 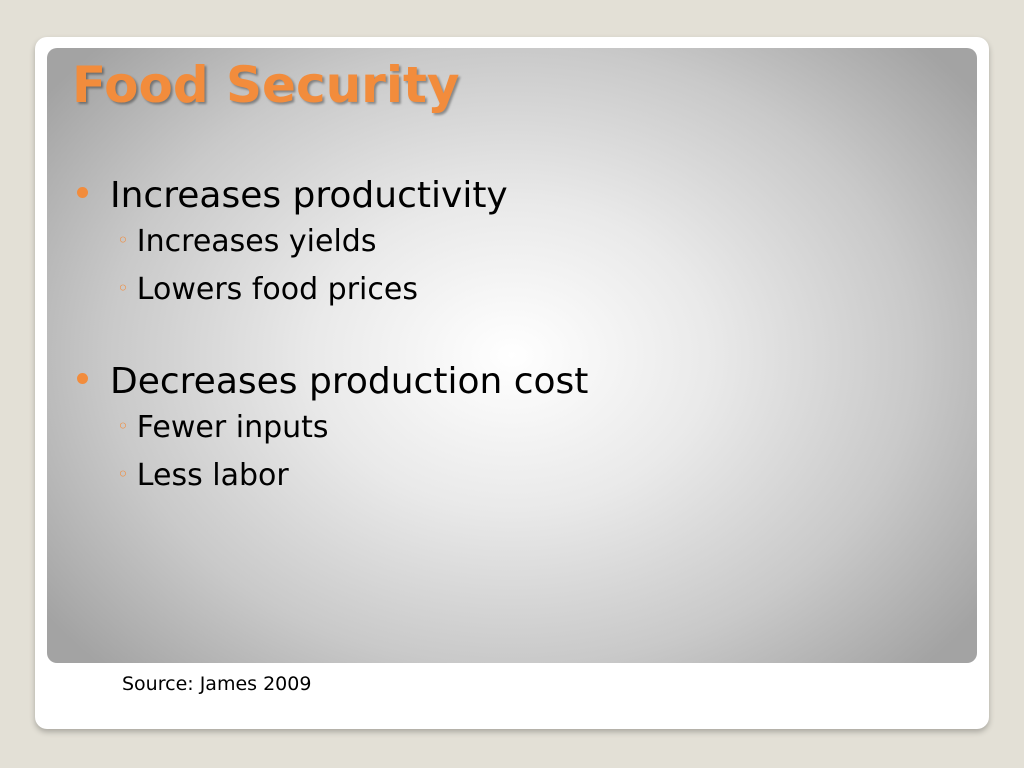 I want to click on sub-bullet-item: ◦ Fewer inputs, so click(x=537, y=429).